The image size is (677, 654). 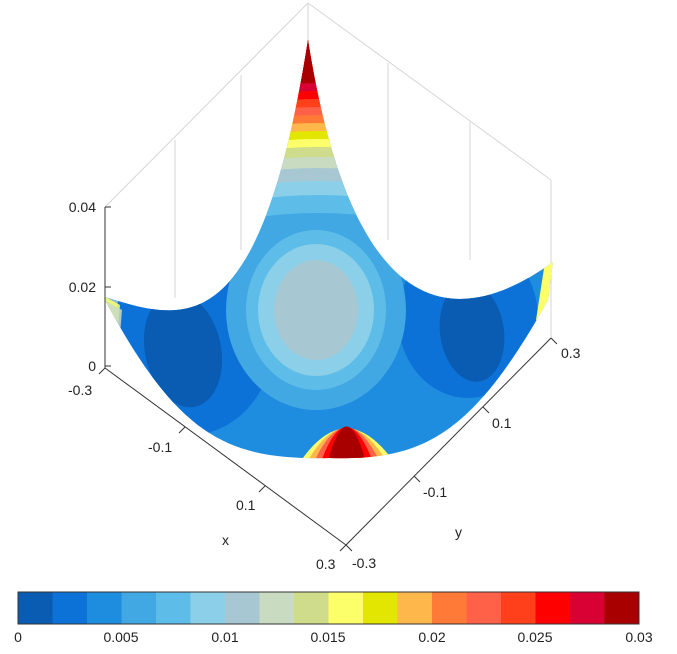 I want to click on colorbar-ticks: 0 0.005 0.01 0.015 0.02 0.025 0.03, so click(x=333, y=637).